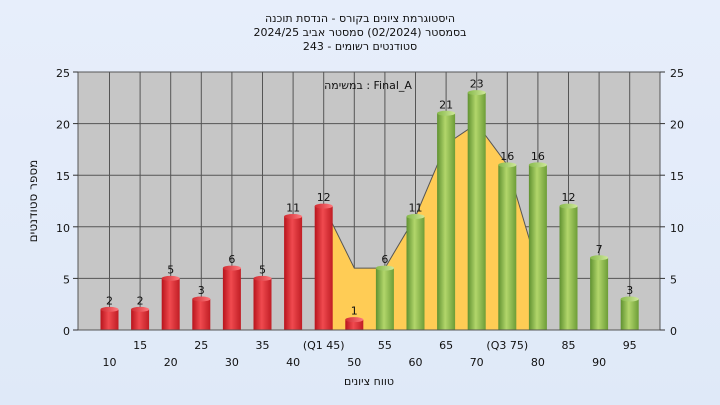 The width and height of the screenshot is (720, 405). What do you see at coordinates (324, 197) in the screenshot?
I see `bar-value-label: 12` at bounding box center [324, 197].